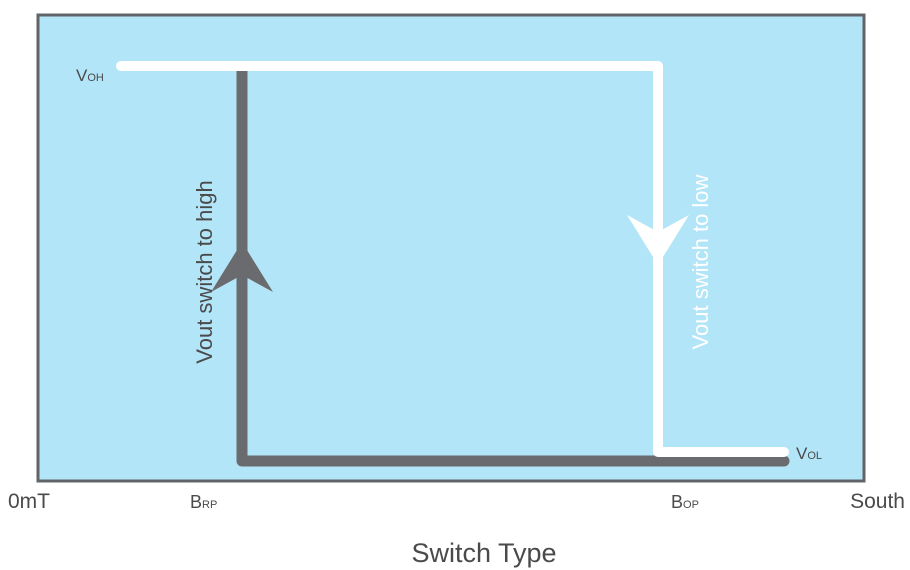  I want to click on axis-label-south: South, so click(877, 501).